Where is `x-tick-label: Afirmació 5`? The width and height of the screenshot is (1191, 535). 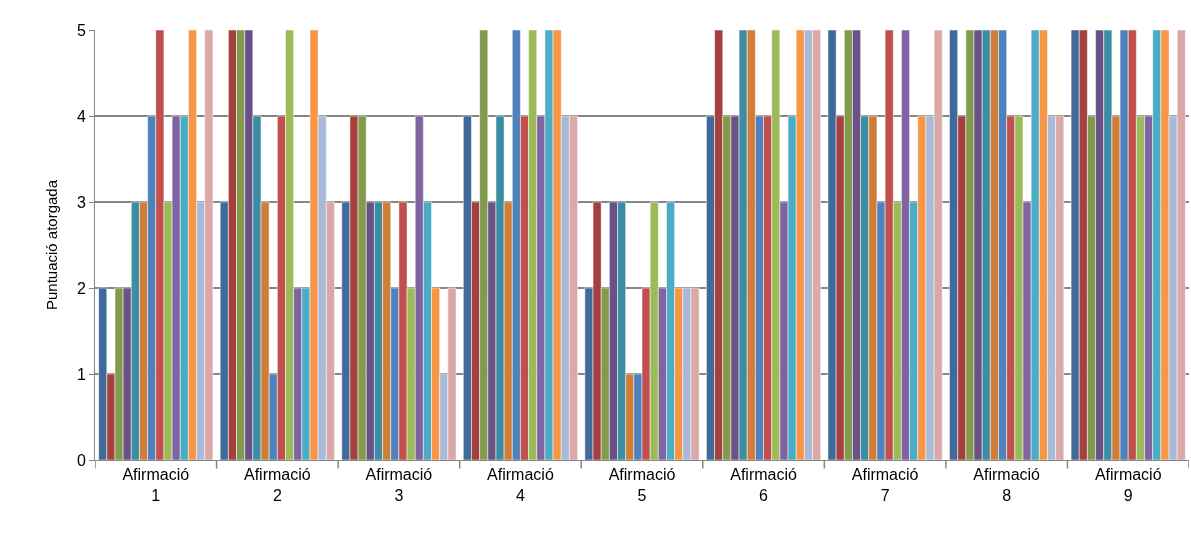 x-tick-label: Afirmació 5 is located at coordinates (642, 485).